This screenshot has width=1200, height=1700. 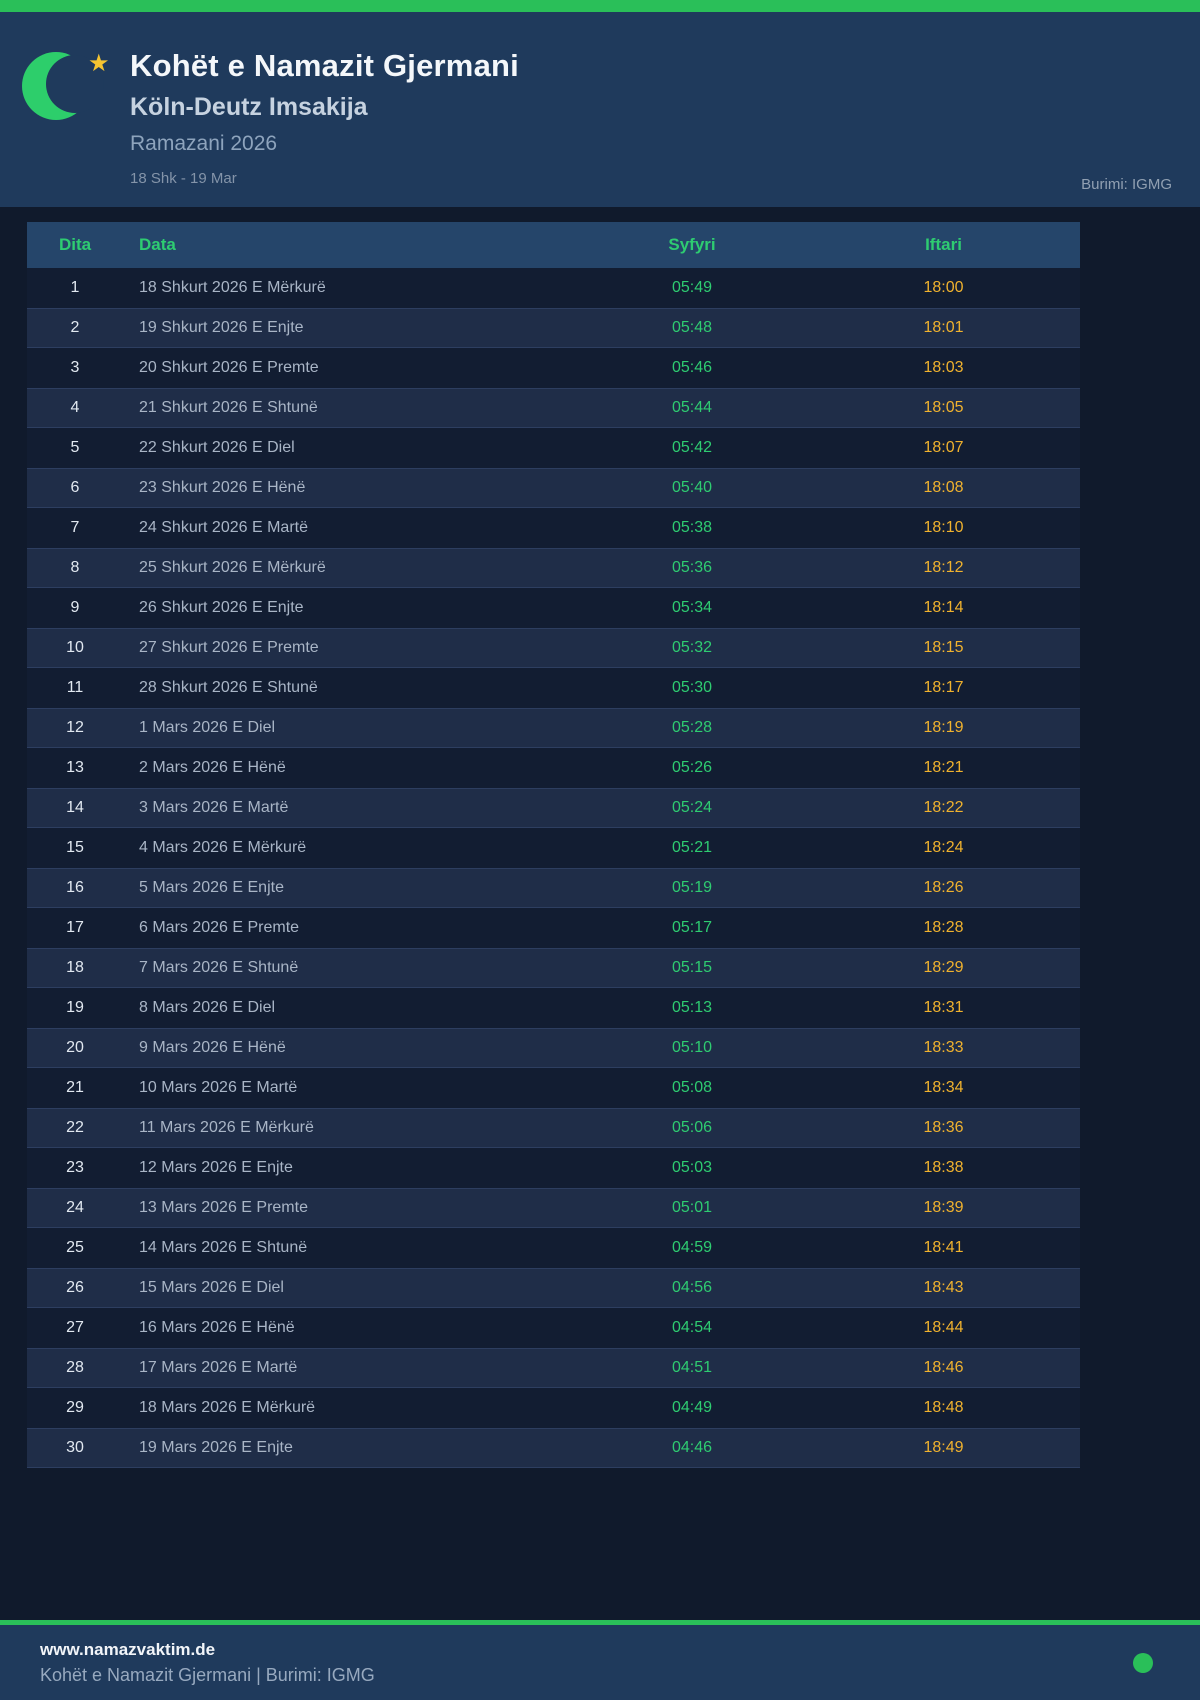 I want to click on iftari-time-cell: 18:03, so click(x=943, y=367).